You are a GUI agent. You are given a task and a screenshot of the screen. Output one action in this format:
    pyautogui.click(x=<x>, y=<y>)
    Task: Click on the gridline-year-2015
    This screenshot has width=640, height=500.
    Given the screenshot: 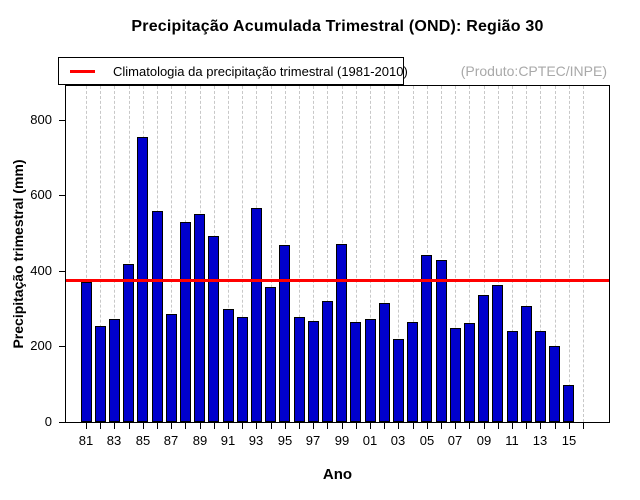 What is the action you would take?
    pyautogui.click(x=570, y=254)
    